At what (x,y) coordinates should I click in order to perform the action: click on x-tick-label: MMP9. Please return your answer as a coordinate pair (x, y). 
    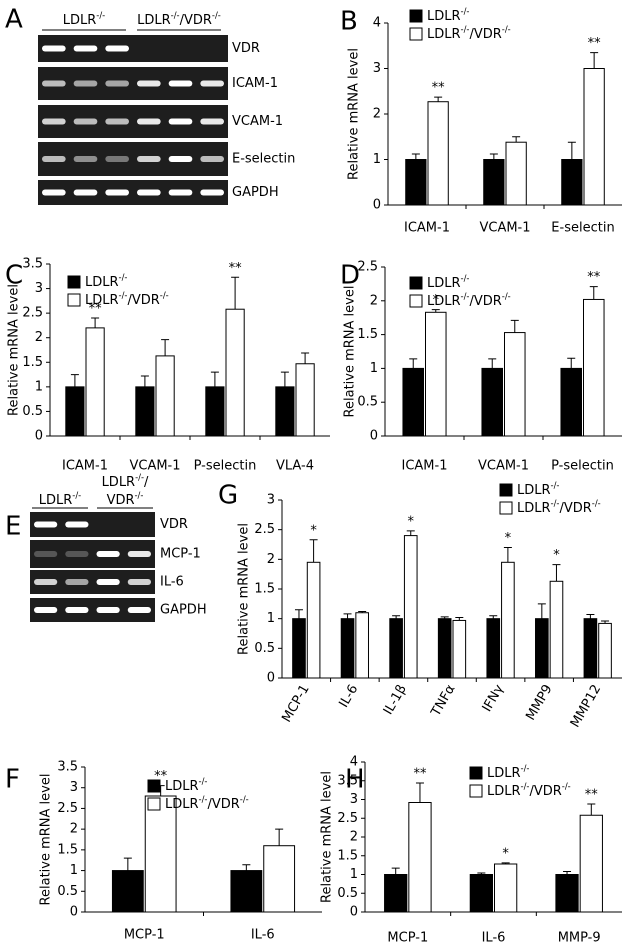
    Looking at the image, I should click on (539, 702).